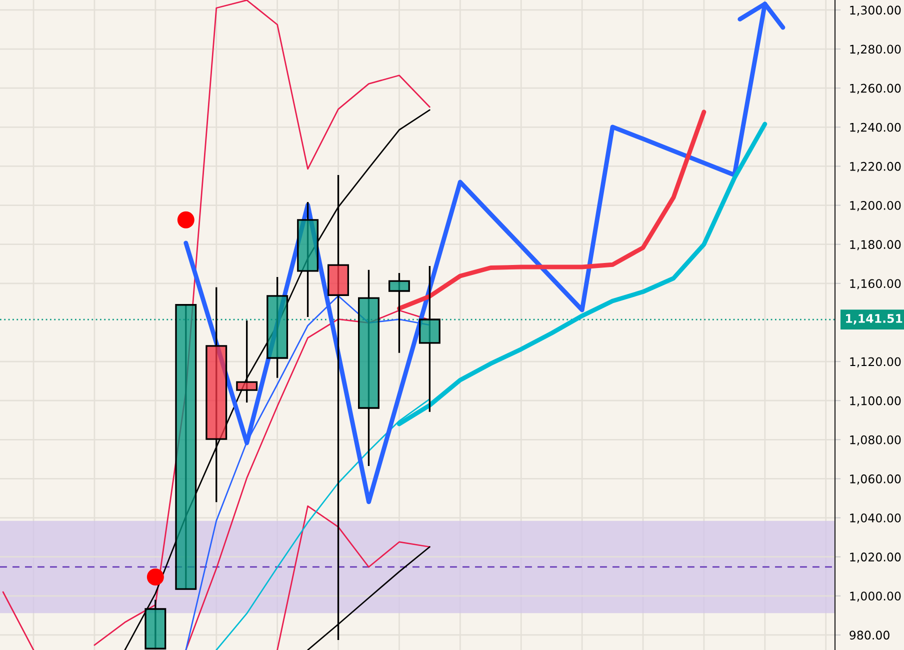 The image size is (904, 650). Describe the element at coordinates (875, 479) in the screenshot. I see `y-tick-label: 1,060.00` at that location.